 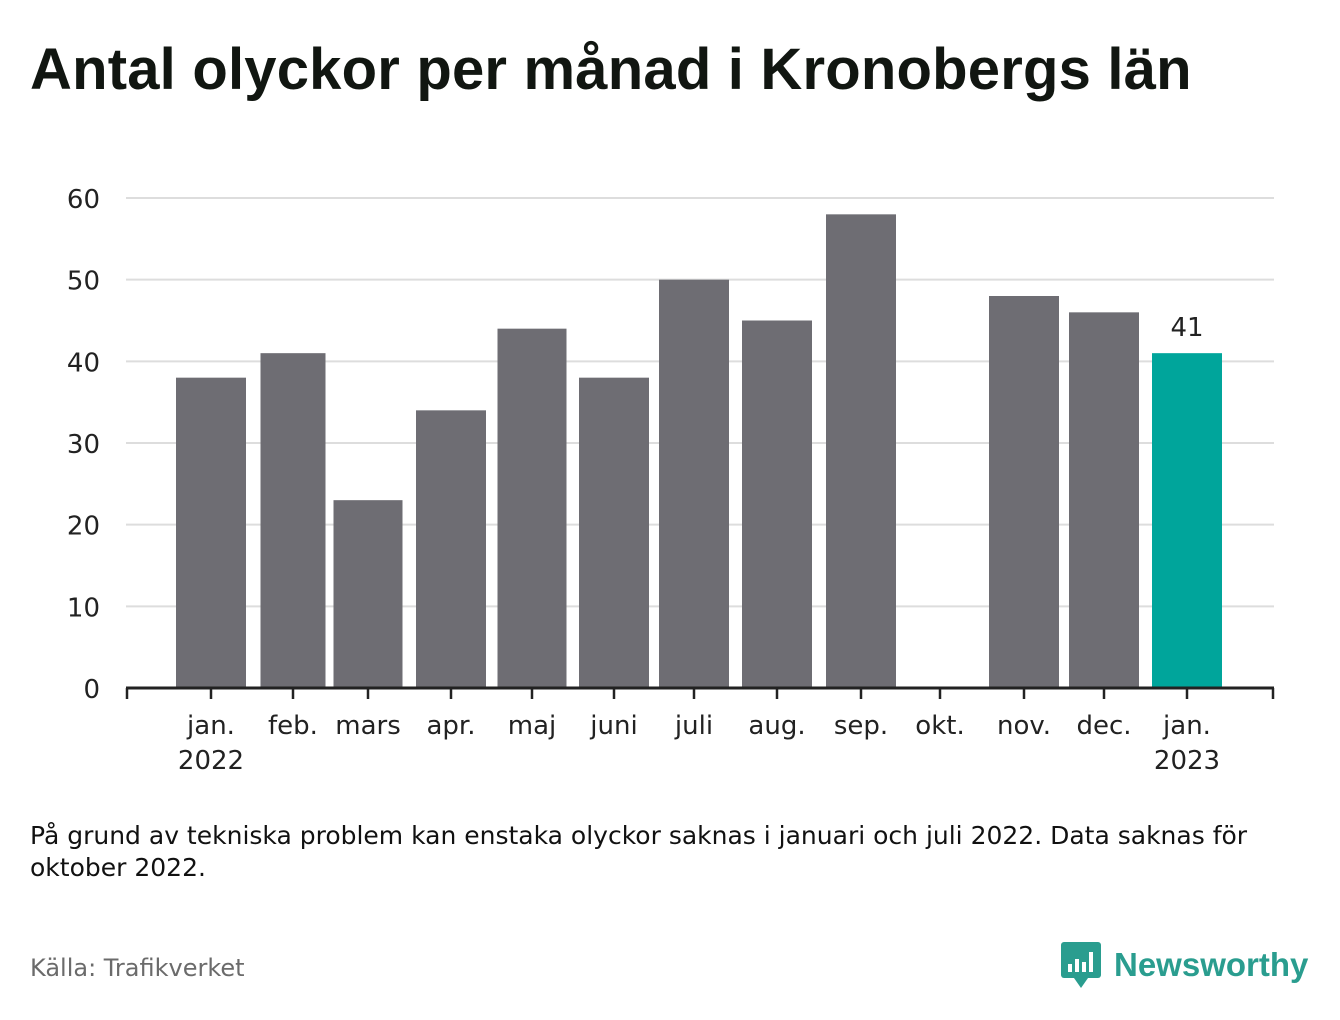 I want to click on x-tick-label: feb., so click(x=293, y=726).